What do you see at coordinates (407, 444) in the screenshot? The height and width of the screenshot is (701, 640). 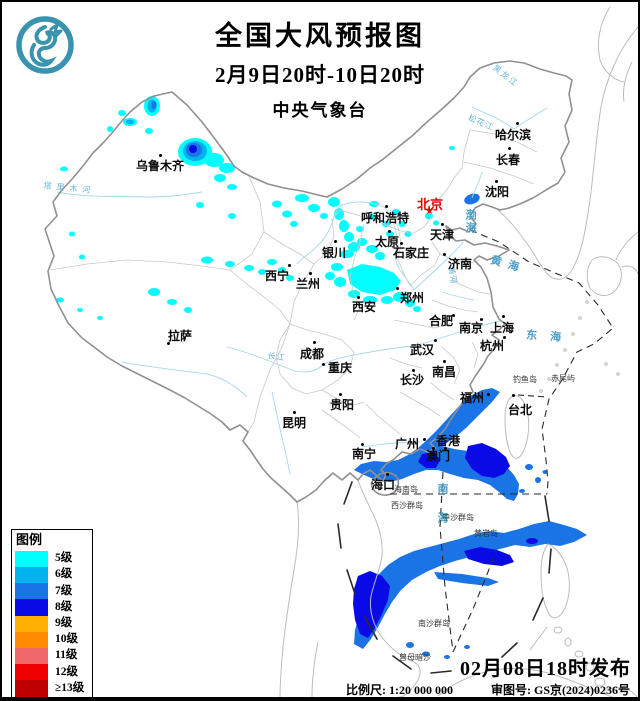 I see `city-label: 广州` at bounding box center [407, 444].